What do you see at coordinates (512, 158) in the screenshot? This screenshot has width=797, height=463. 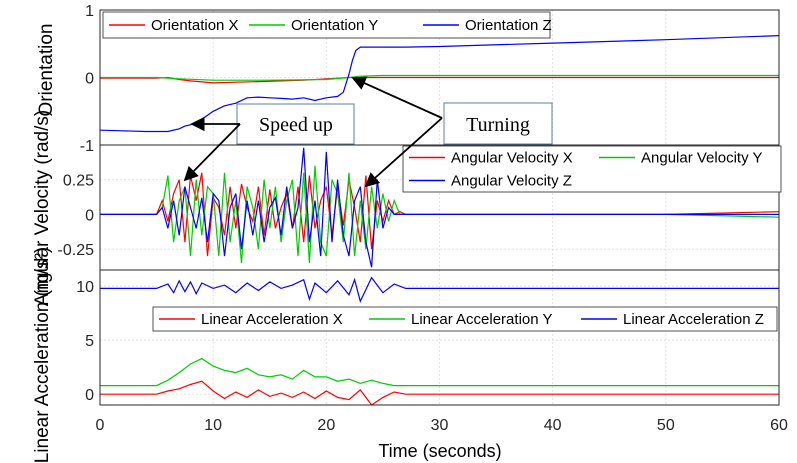 I see `legend-label: Angular Velocity X` at bounding box center [512, 158].